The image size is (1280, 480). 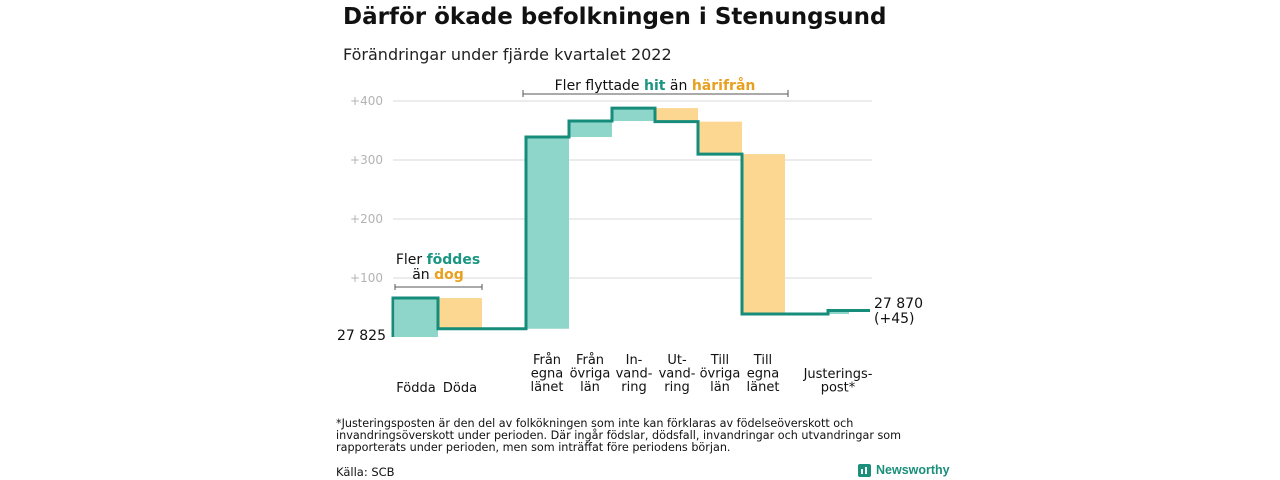 I want to click on annotation-highlight-teal: hit, so click(x=655, y=86).